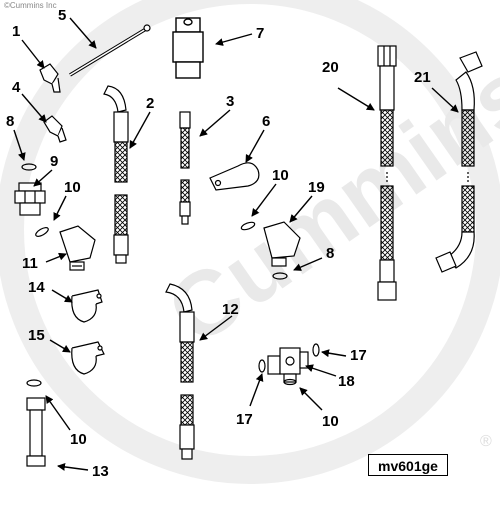  I want to click on arrow-17-right, so click(334, 353).